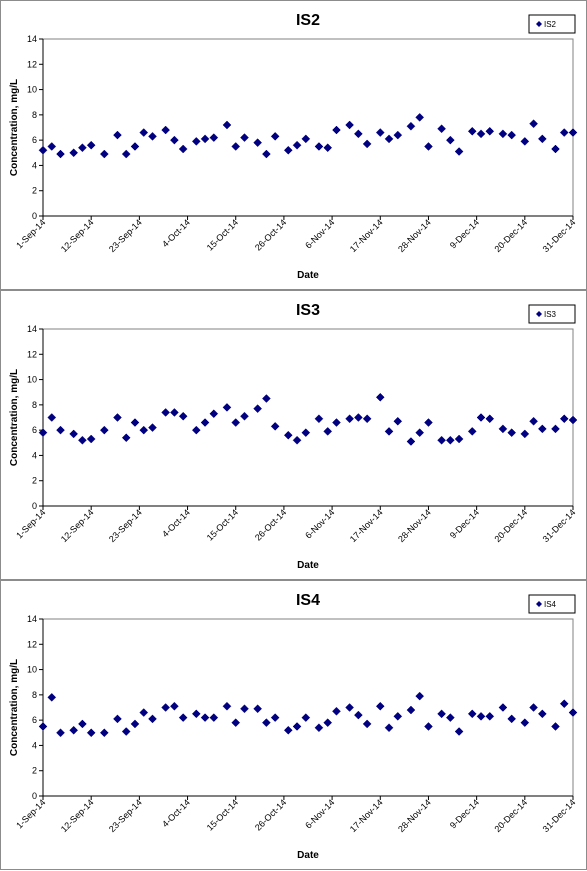 The width and height of the screenshot is (587, 871). Describe the element at coordinates (539, 24) in the screenshot. I see `legend-marker` at that location.